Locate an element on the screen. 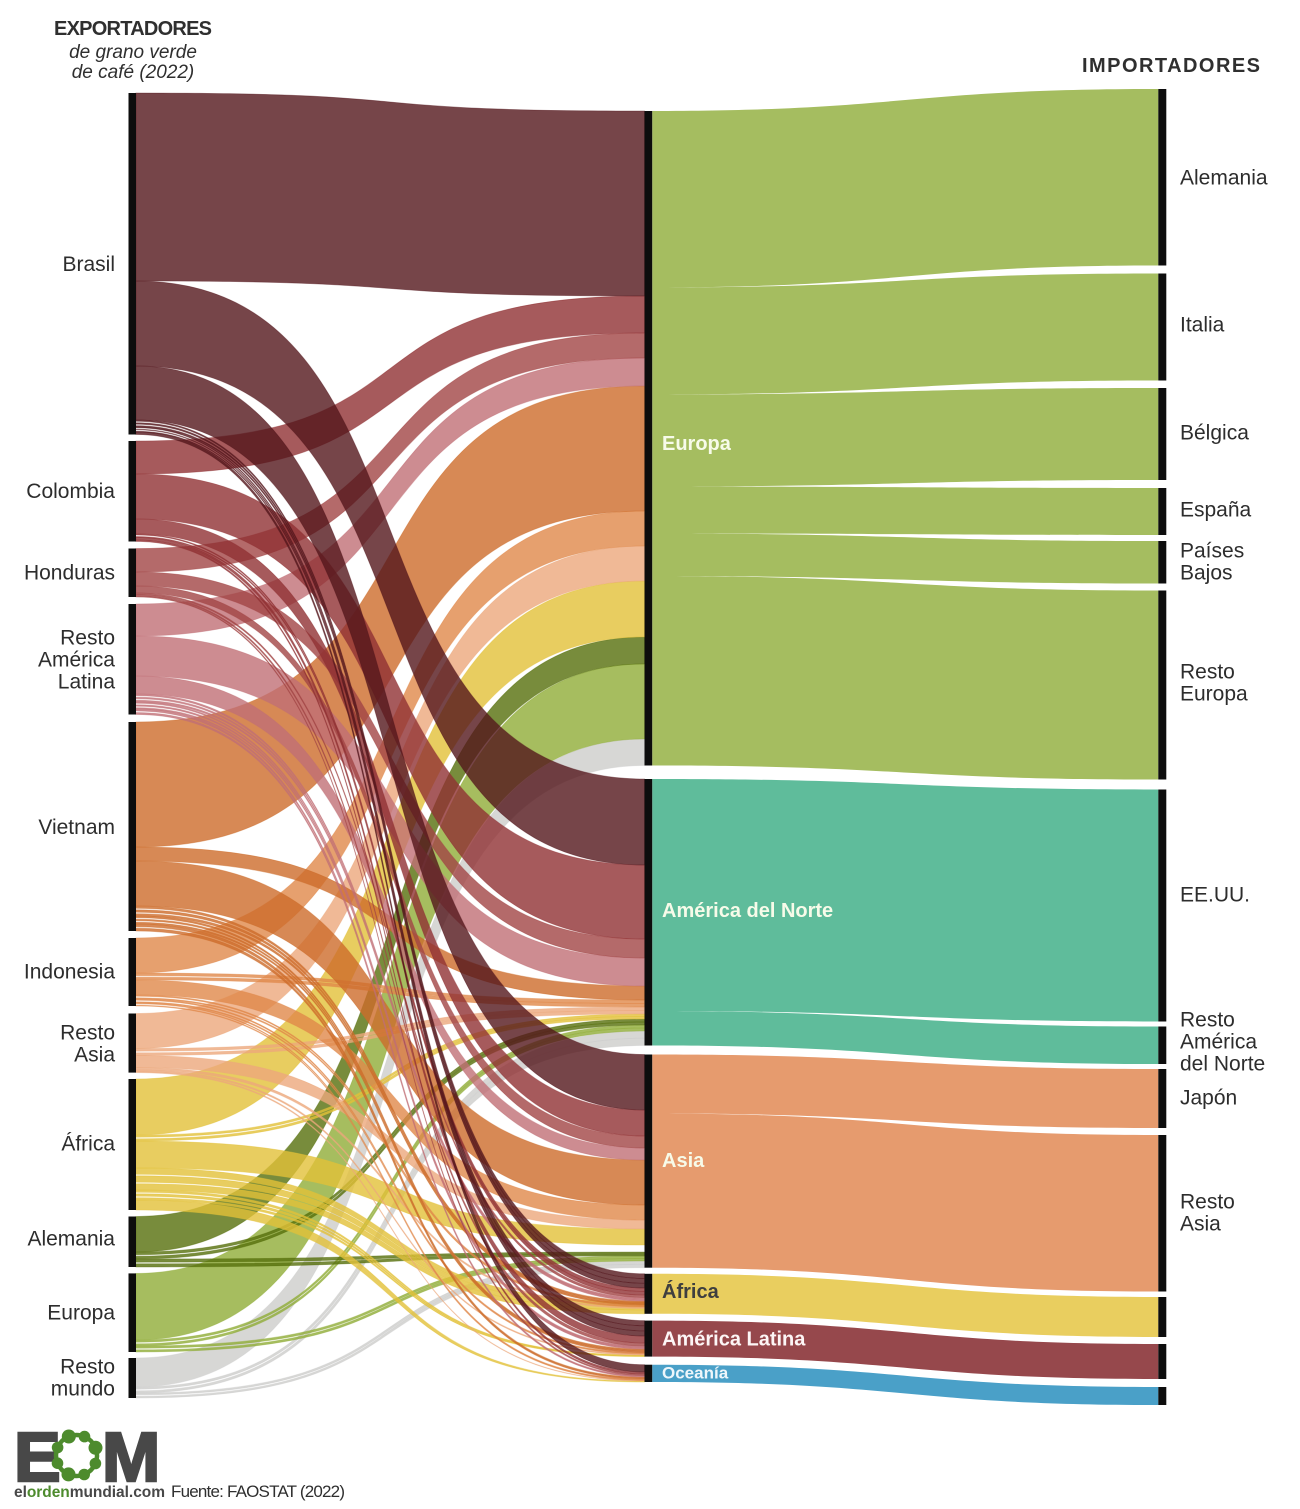  svg-text: Colombia is located at coordinates (70, 491).